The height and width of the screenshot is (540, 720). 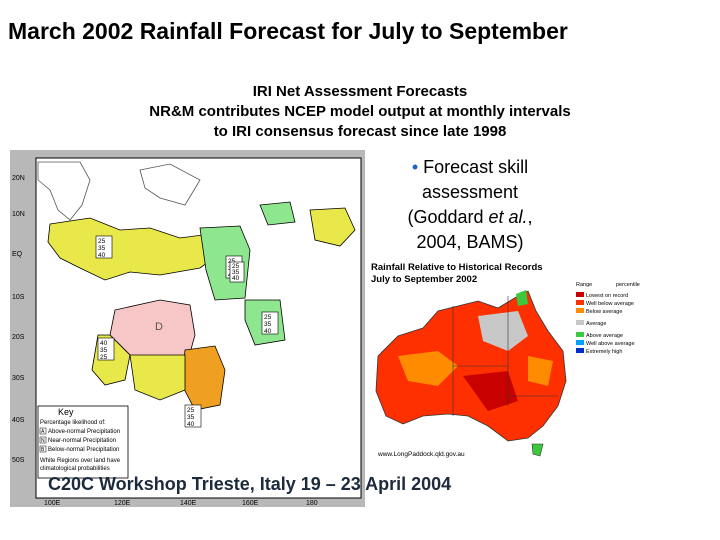 I want to click on legend-label: Below average, so click(x=604, y=312).